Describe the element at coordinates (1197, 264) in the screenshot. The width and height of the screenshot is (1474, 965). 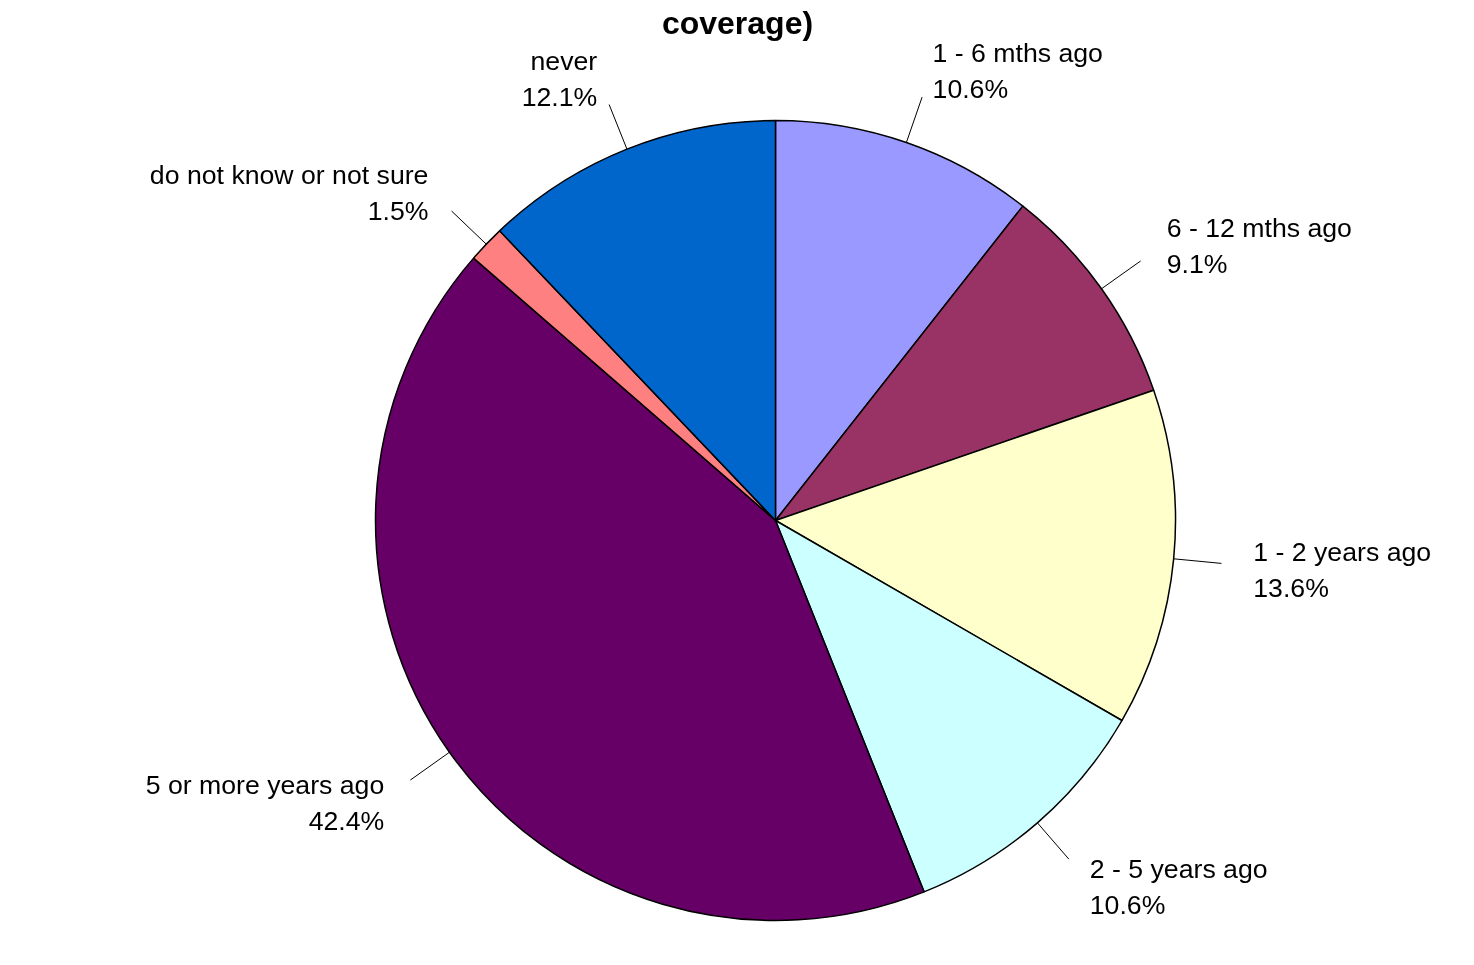
I see `data-label: 9.1%` at that location.